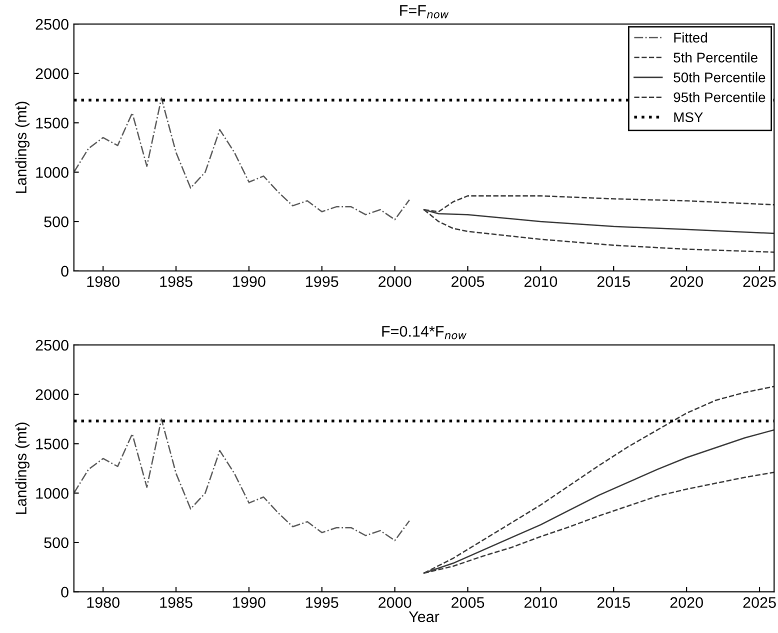  Describe the element at coordinates (424, 333) in the screenshot. I see `chart-title: F=0.14*F$_{now}$` at that location.